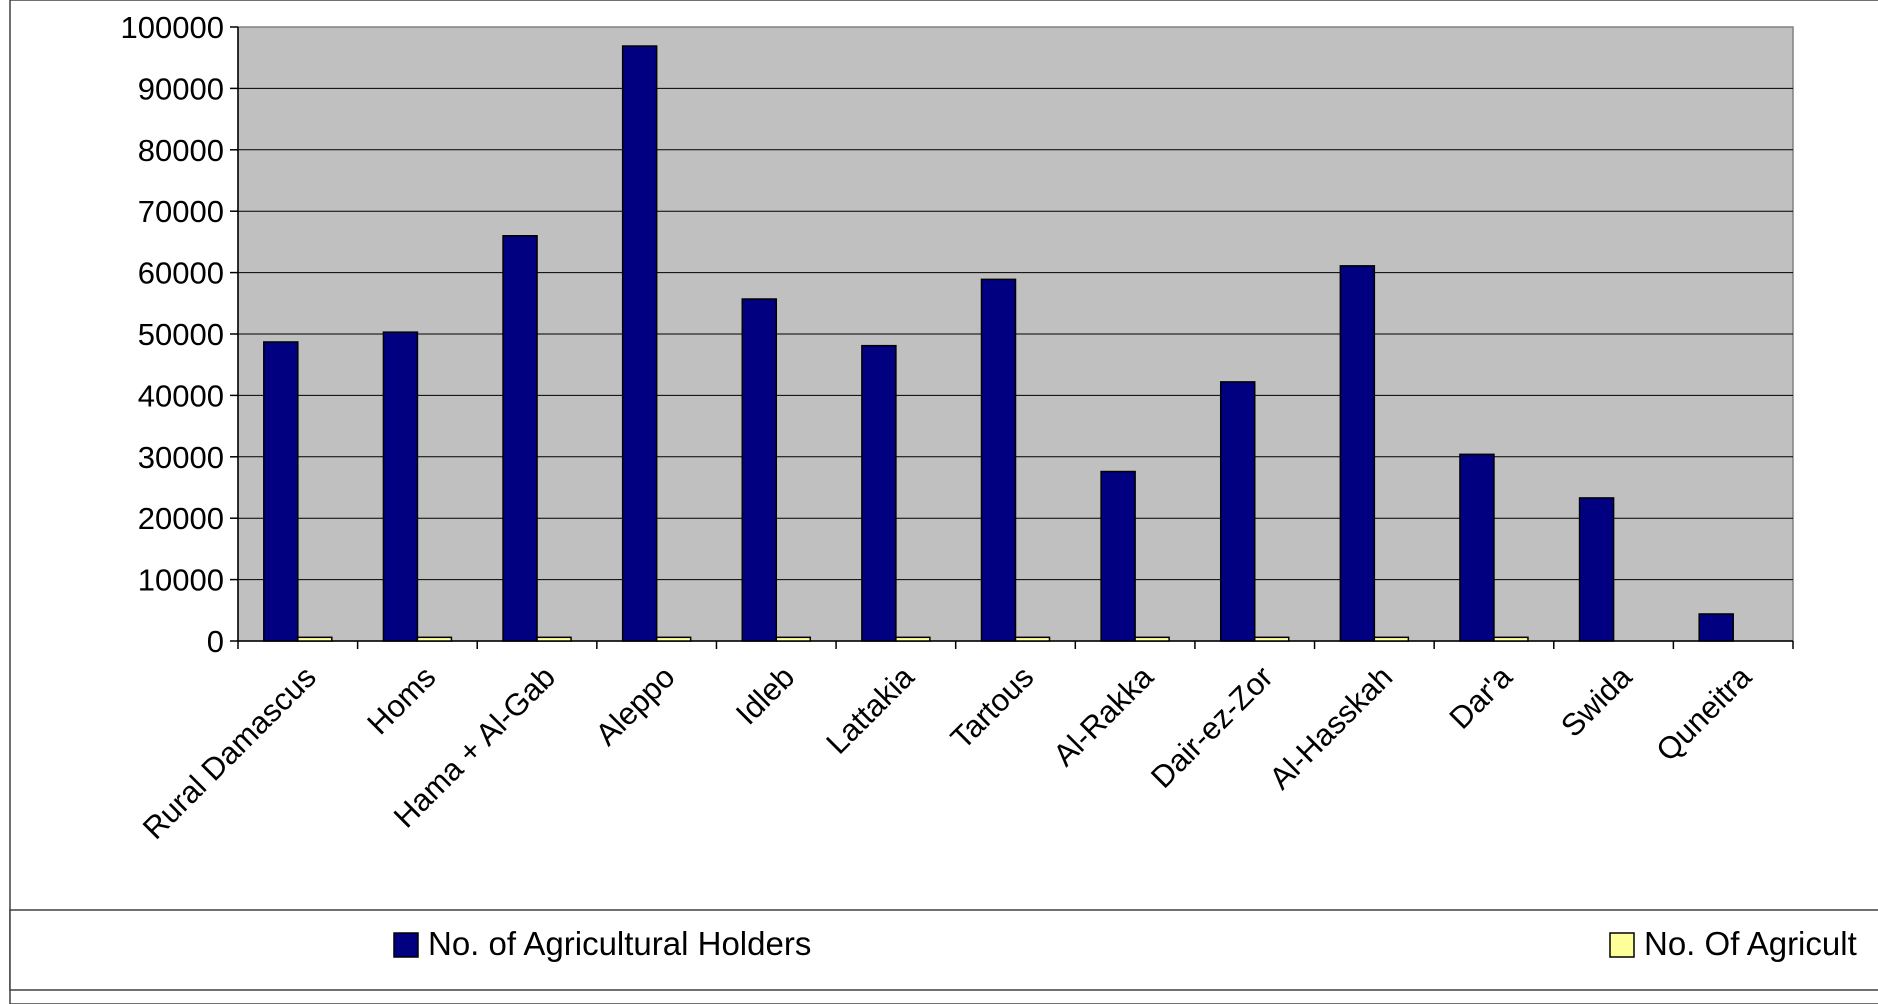 This screenshot has height=1004, width=1878. What do you see at coordinates (181, 88) in the screenshot?
I see `y-tick-label: 90000` at bounding box center [181, 88].